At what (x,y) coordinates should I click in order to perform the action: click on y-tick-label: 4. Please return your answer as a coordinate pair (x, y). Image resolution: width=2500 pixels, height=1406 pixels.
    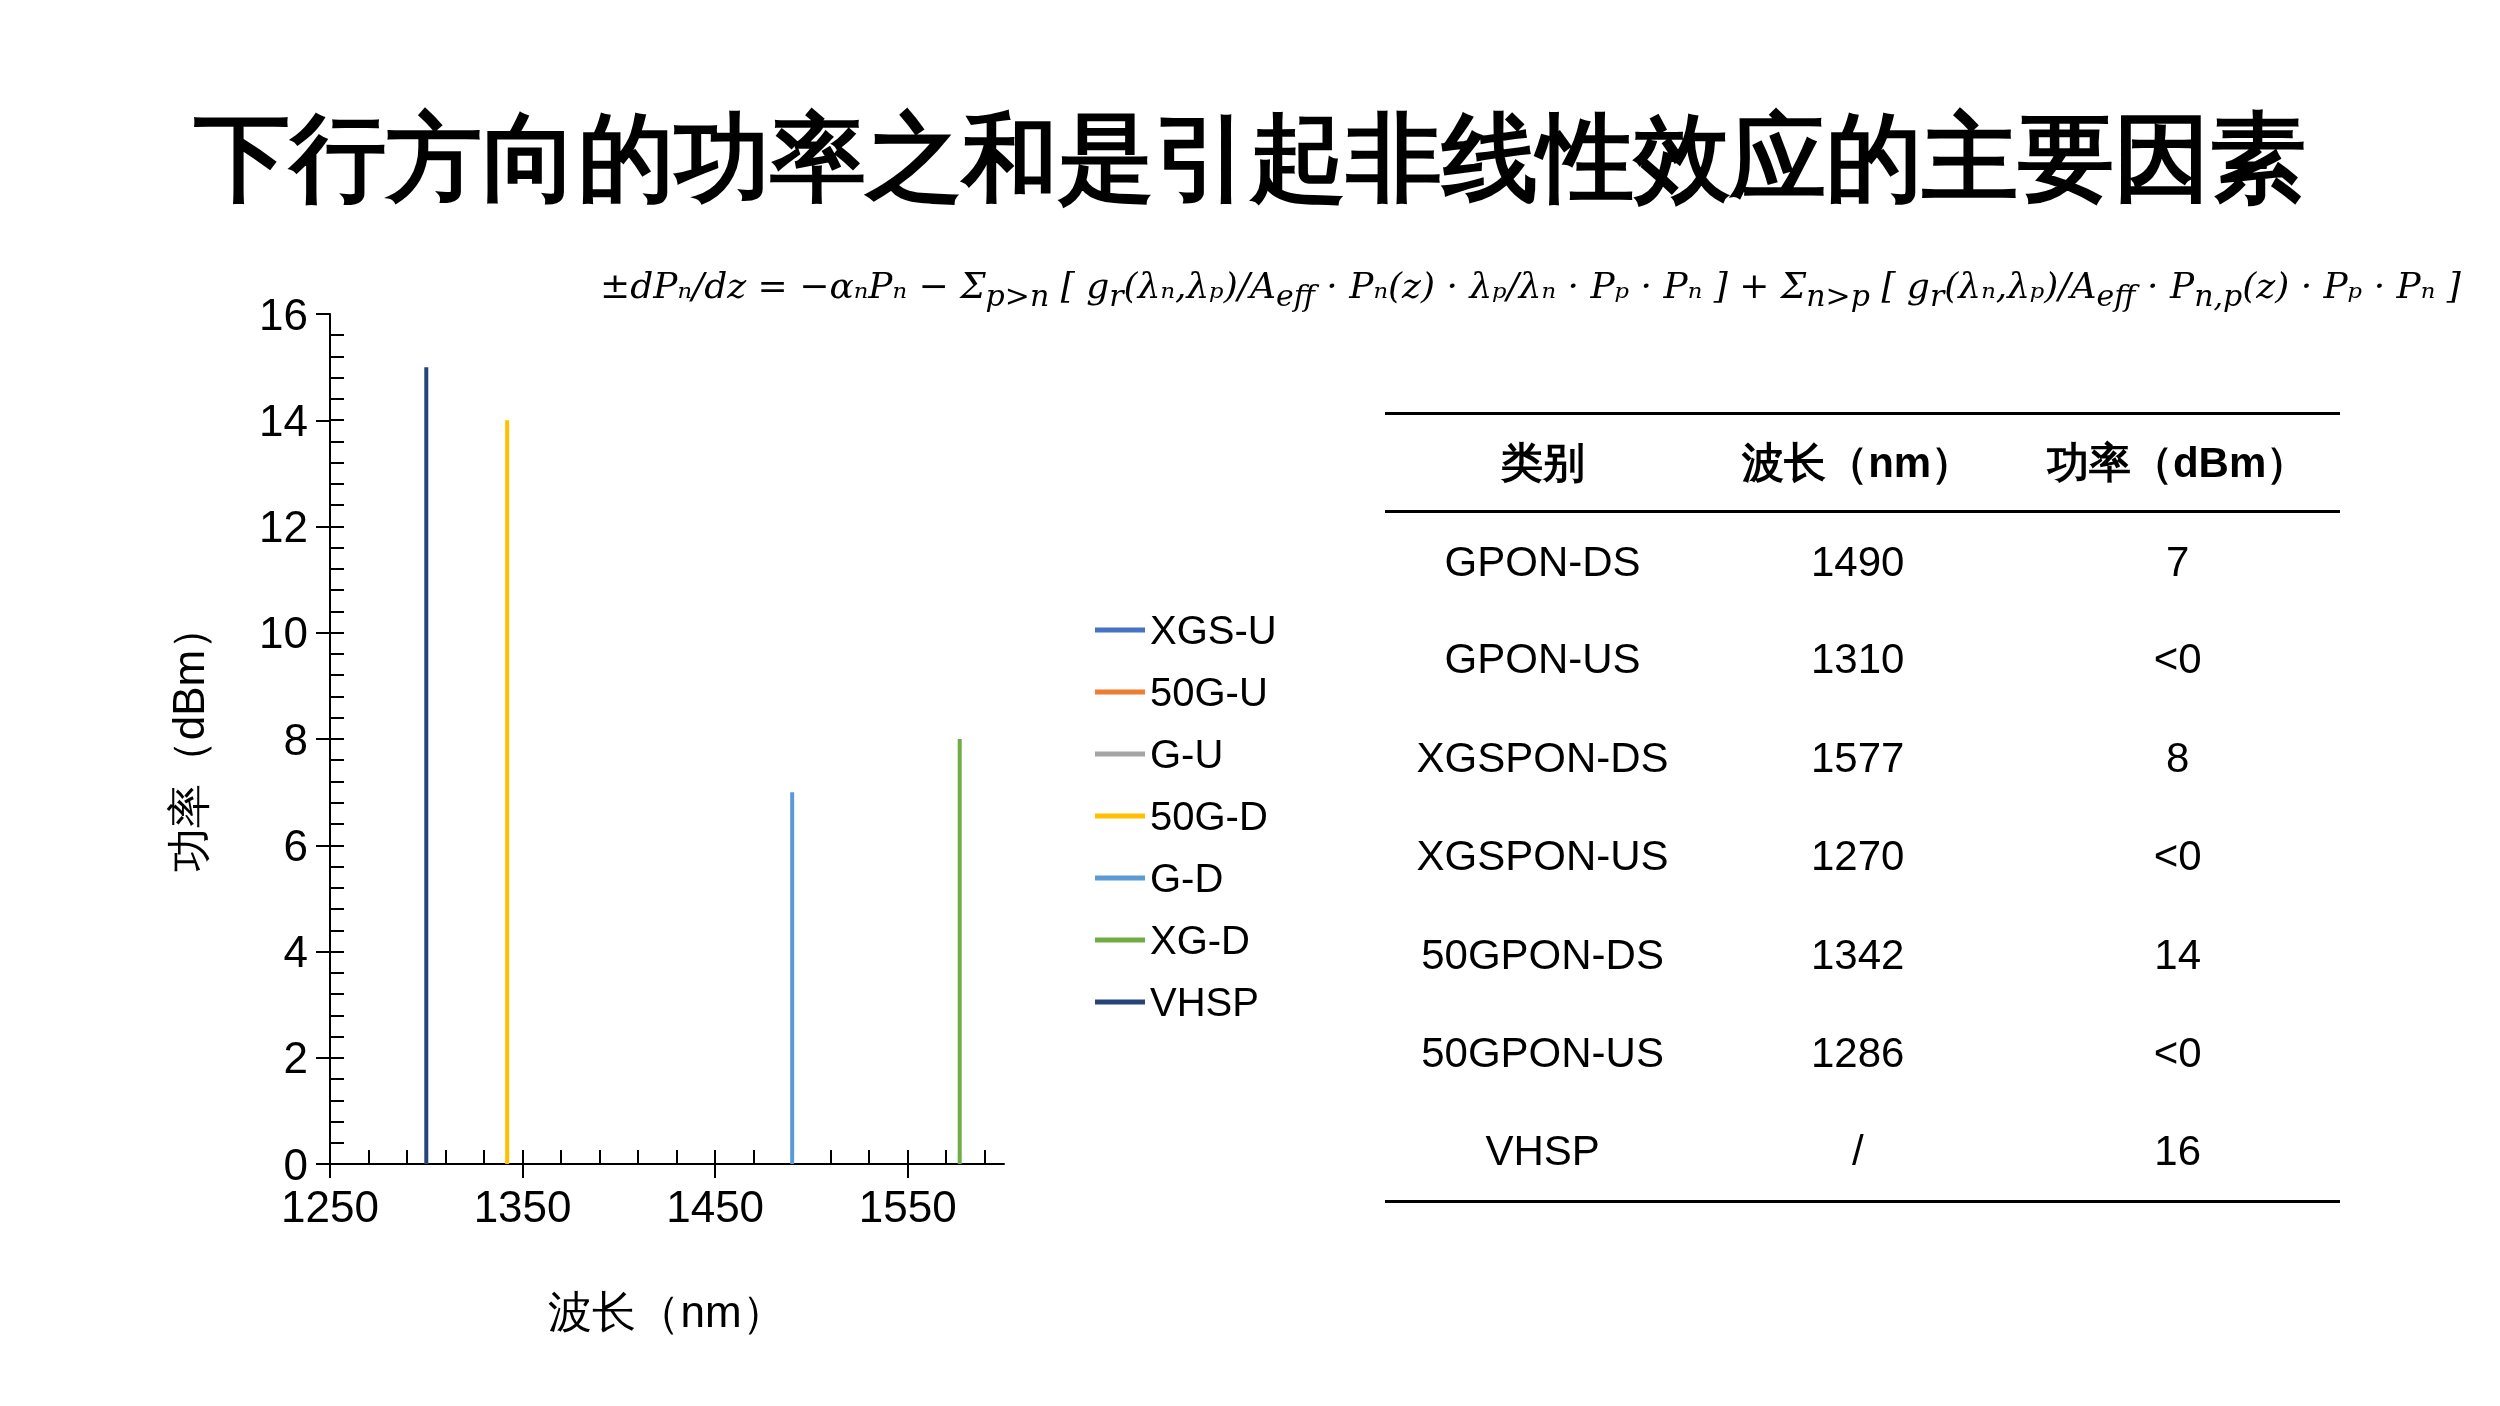
    Looking at the image, I should click on (295, 951).